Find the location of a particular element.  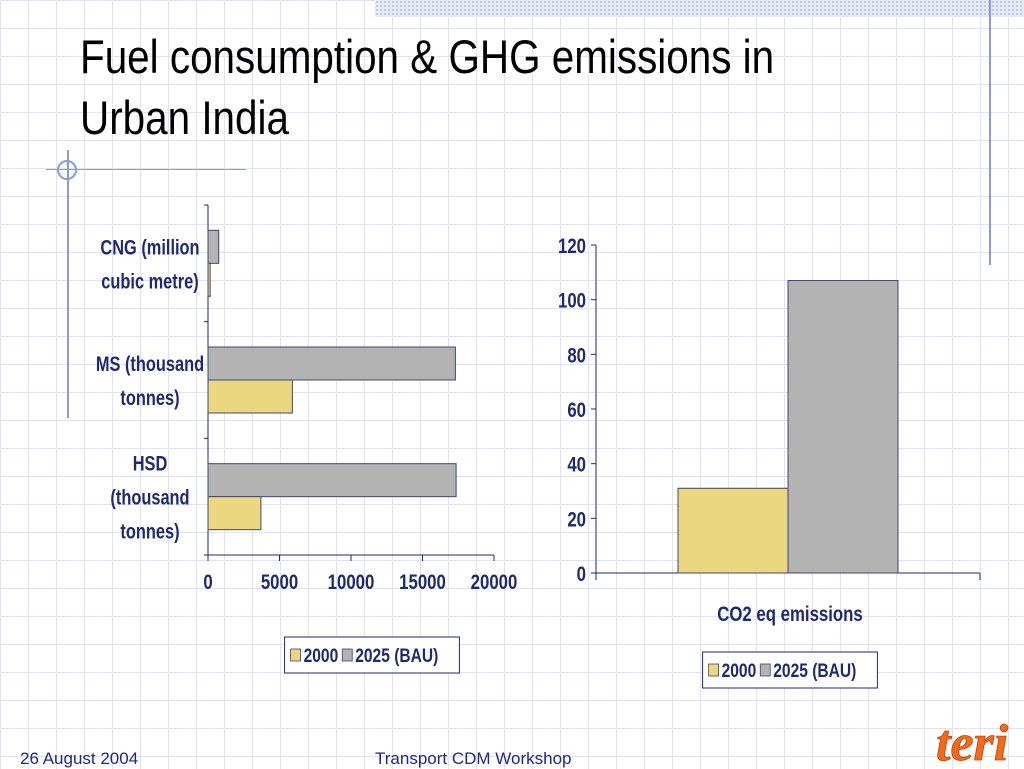

decor-line-horizontal is located at coordinates (146, 169).